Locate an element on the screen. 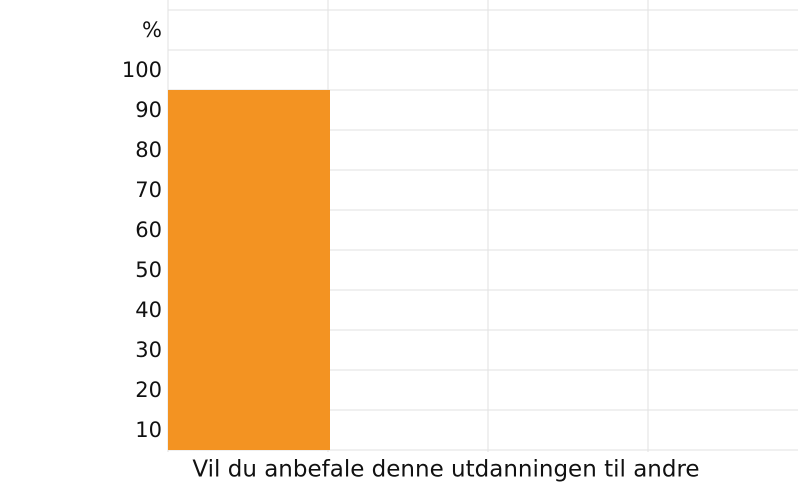  y-tick-label: 20 is located at coordinates (148, 390).